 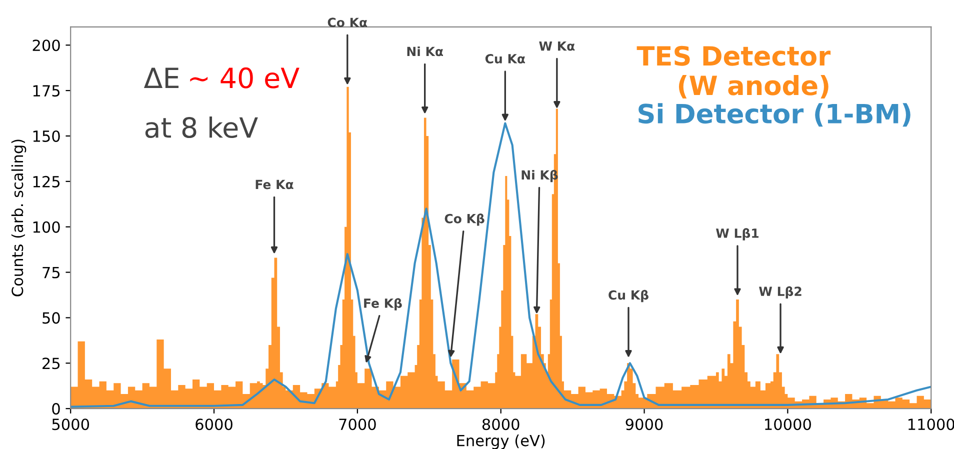 What do you see at coordinates (774, 115) in the screenshot?
I see `text: Si Detector (1-BM)` at bounding box center [774, 115].